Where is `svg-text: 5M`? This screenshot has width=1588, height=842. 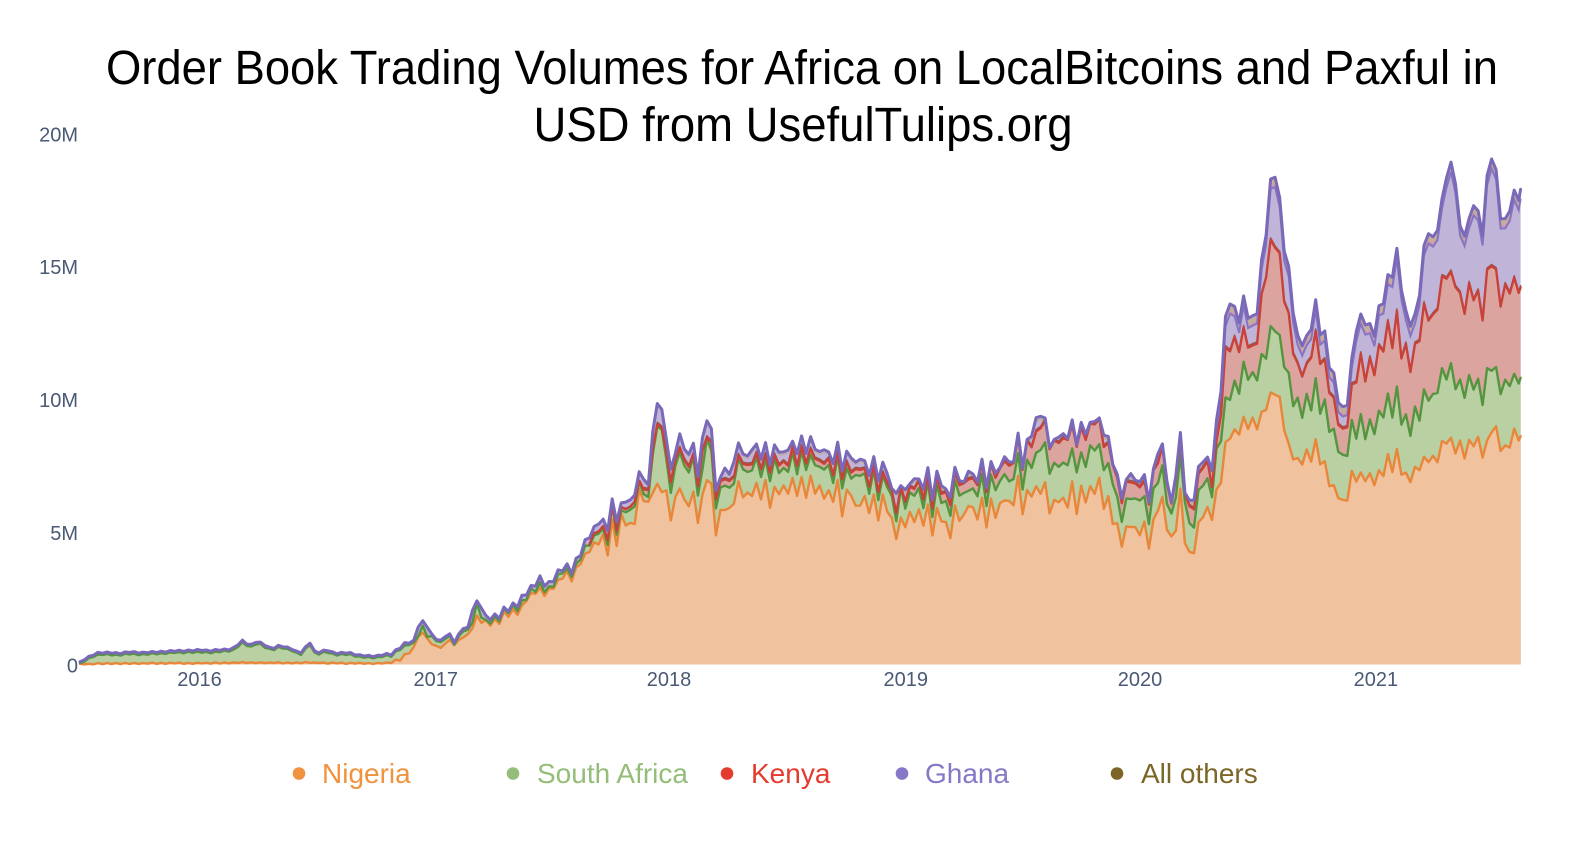 svg-text: 5M is located at coordinates (64, 534).